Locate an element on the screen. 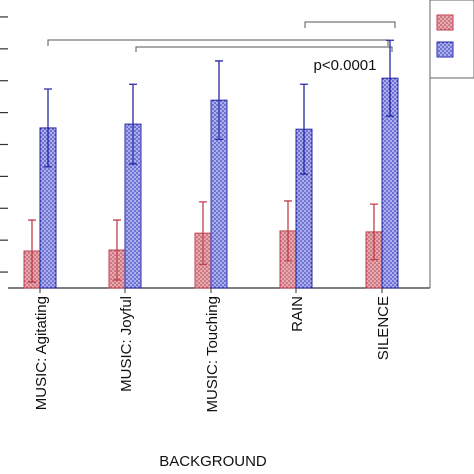 This screenshot has width=474, height=474. significance-brackets is located at coordinates (221, 36).